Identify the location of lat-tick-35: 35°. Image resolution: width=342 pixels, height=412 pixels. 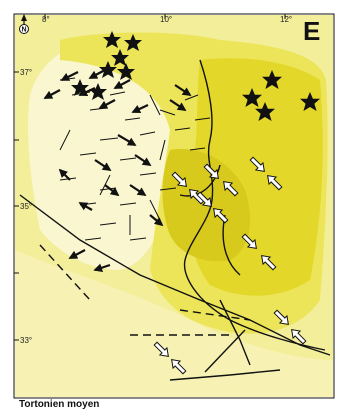
(26, 206).